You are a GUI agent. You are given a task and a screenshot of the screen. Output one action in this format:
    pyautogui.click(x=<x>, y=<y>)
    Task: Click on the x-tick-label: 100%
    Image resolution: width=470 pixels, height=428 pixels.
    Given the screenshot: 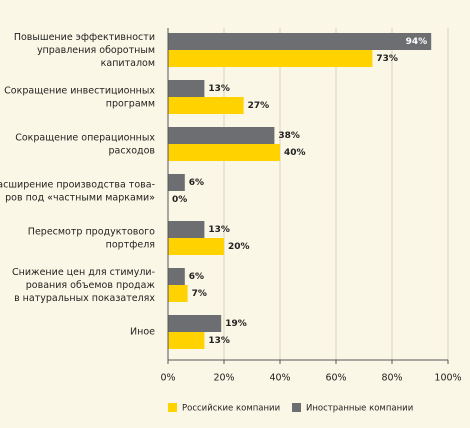 What is the action you would take?
    pyautogui.click(x=447, y=378)
    